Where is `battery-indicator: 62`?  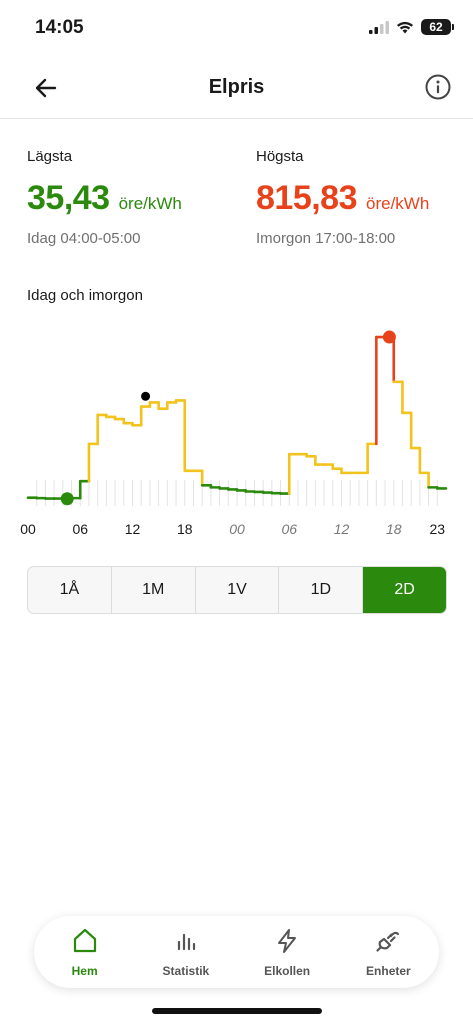 battery-indicator: 62 is located at coordinates (437, 27).